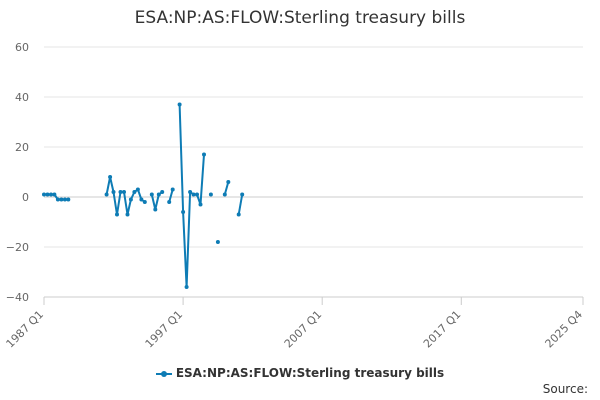  I want to click on y-tick-label: −40, so click(17, 297).